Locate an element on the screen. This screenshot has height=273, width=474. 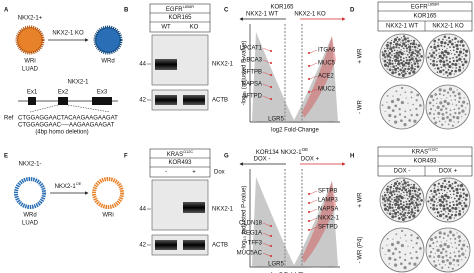
dish is located at coordinates (402, 107).